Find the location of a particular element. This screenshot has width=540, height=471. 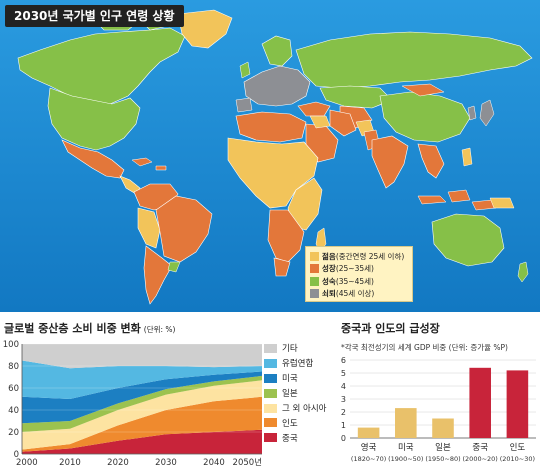

area-series-기타 is located at coordinates (142, 356).